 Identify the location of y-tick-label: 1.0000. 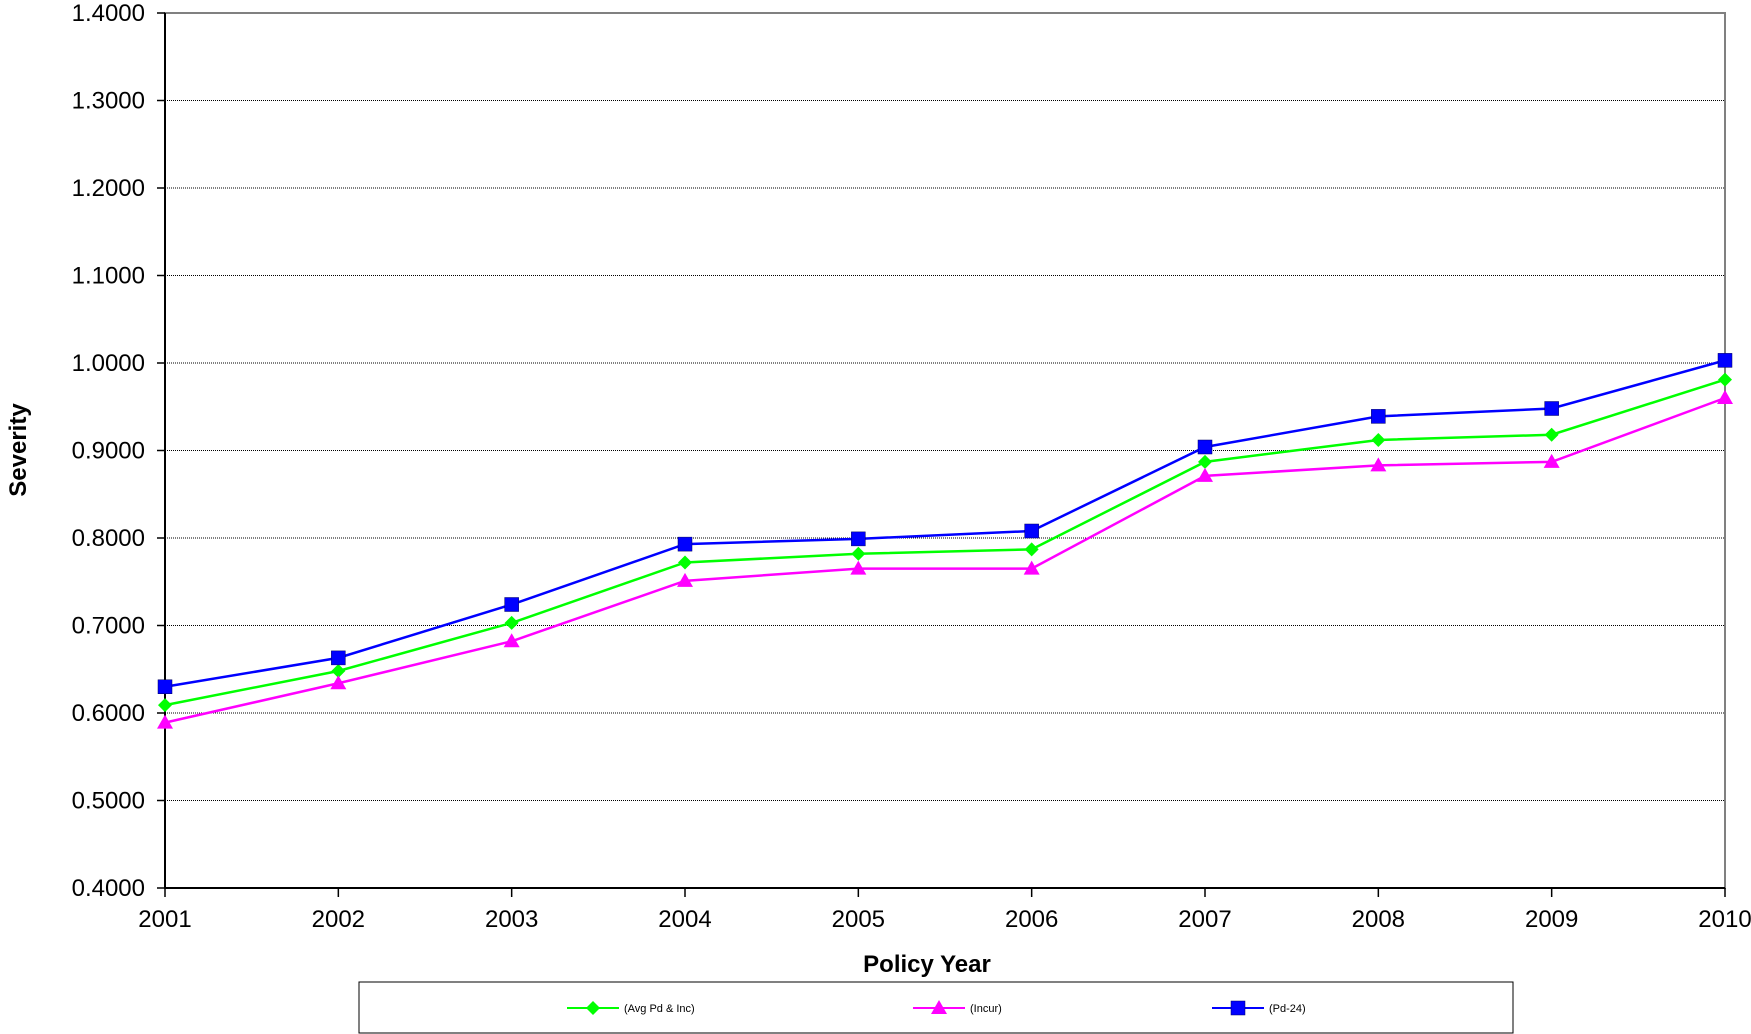
(108, 363).